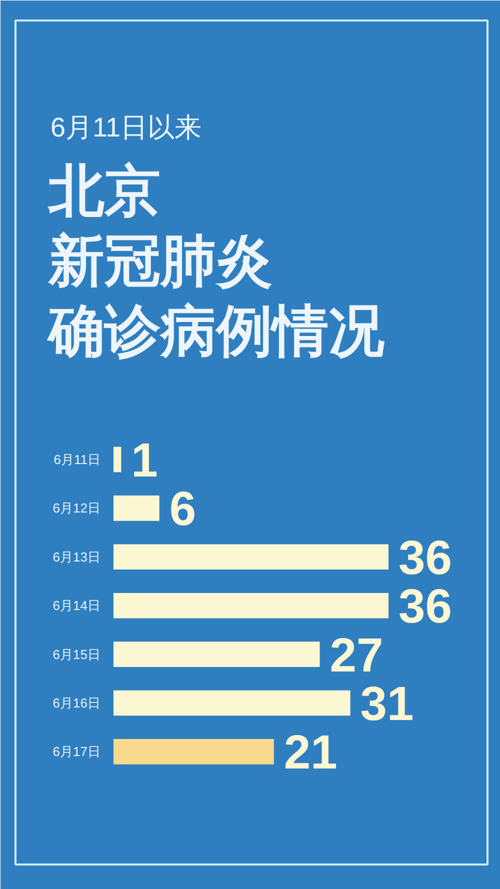  What do you see at coordinates (76, 654) in the screenshot?
I see `y-tick-label: 6月15日` at bounding box center [76, 654].